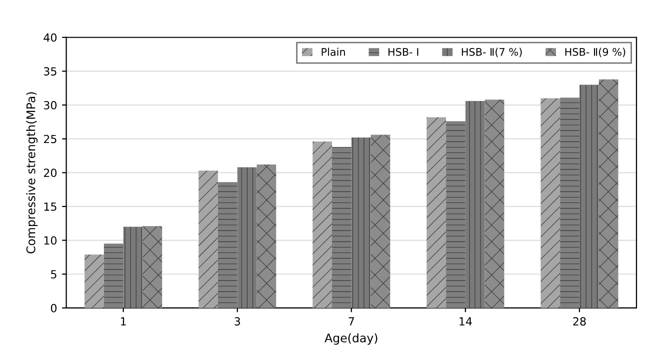  I want to click on y-tick-label: 0, so click(53, 308).